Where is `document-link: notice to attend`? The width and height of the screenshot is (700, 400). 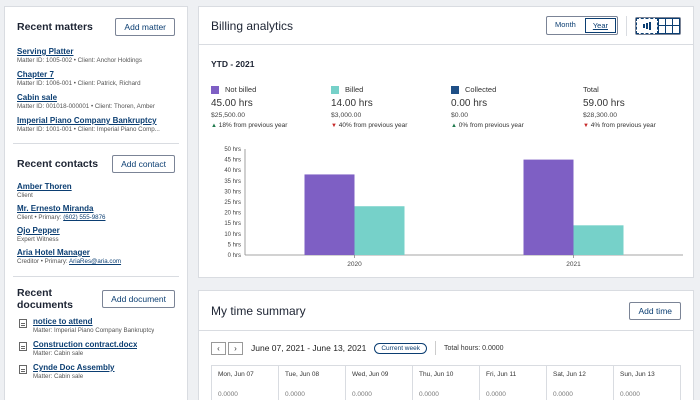 document-link: notice to attend is located at coordinates (63, 321).